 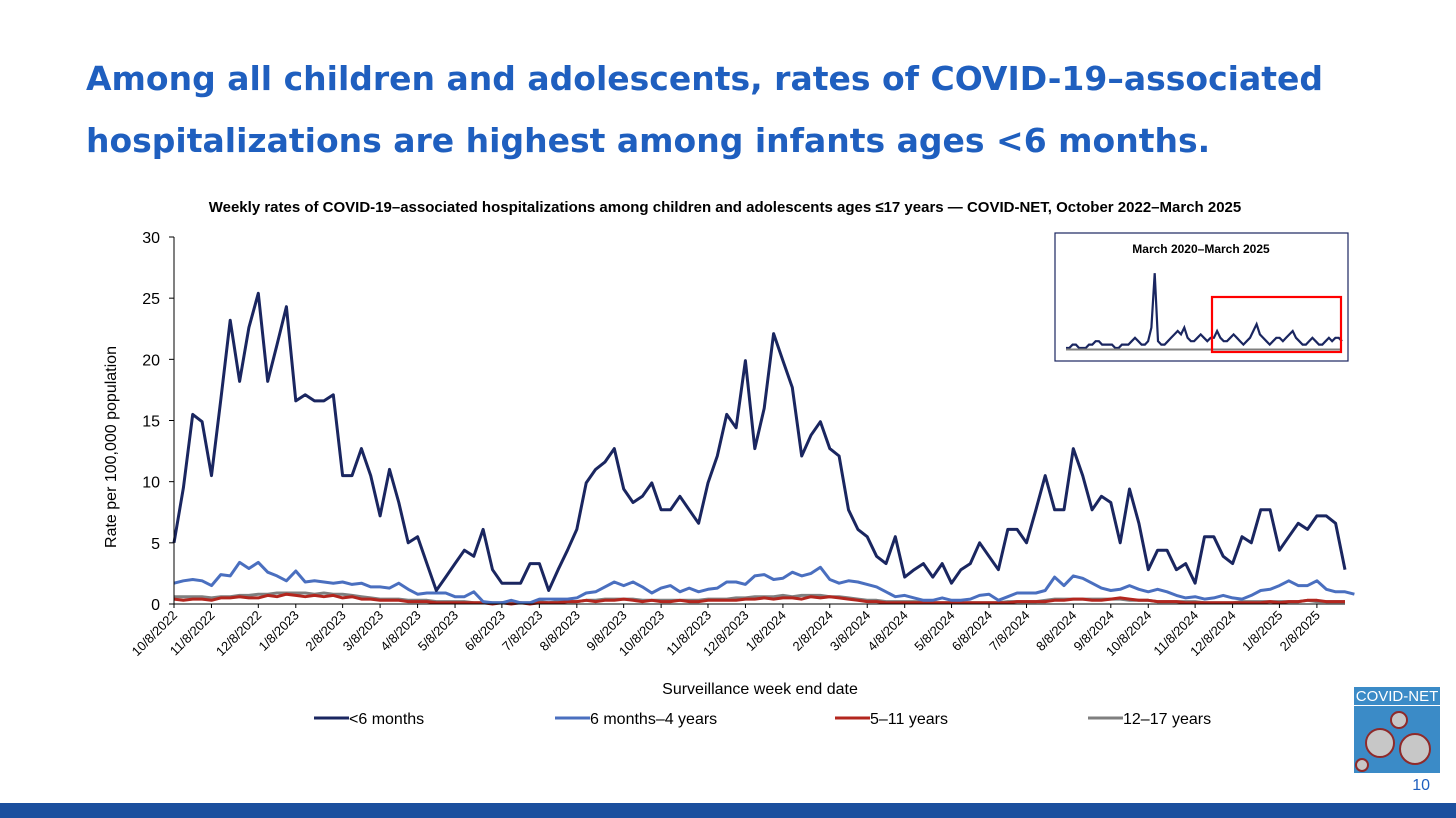 I want to click on y-axis-ticks: 0 5 10 15 20 25 30, so click(x=158, y=422).